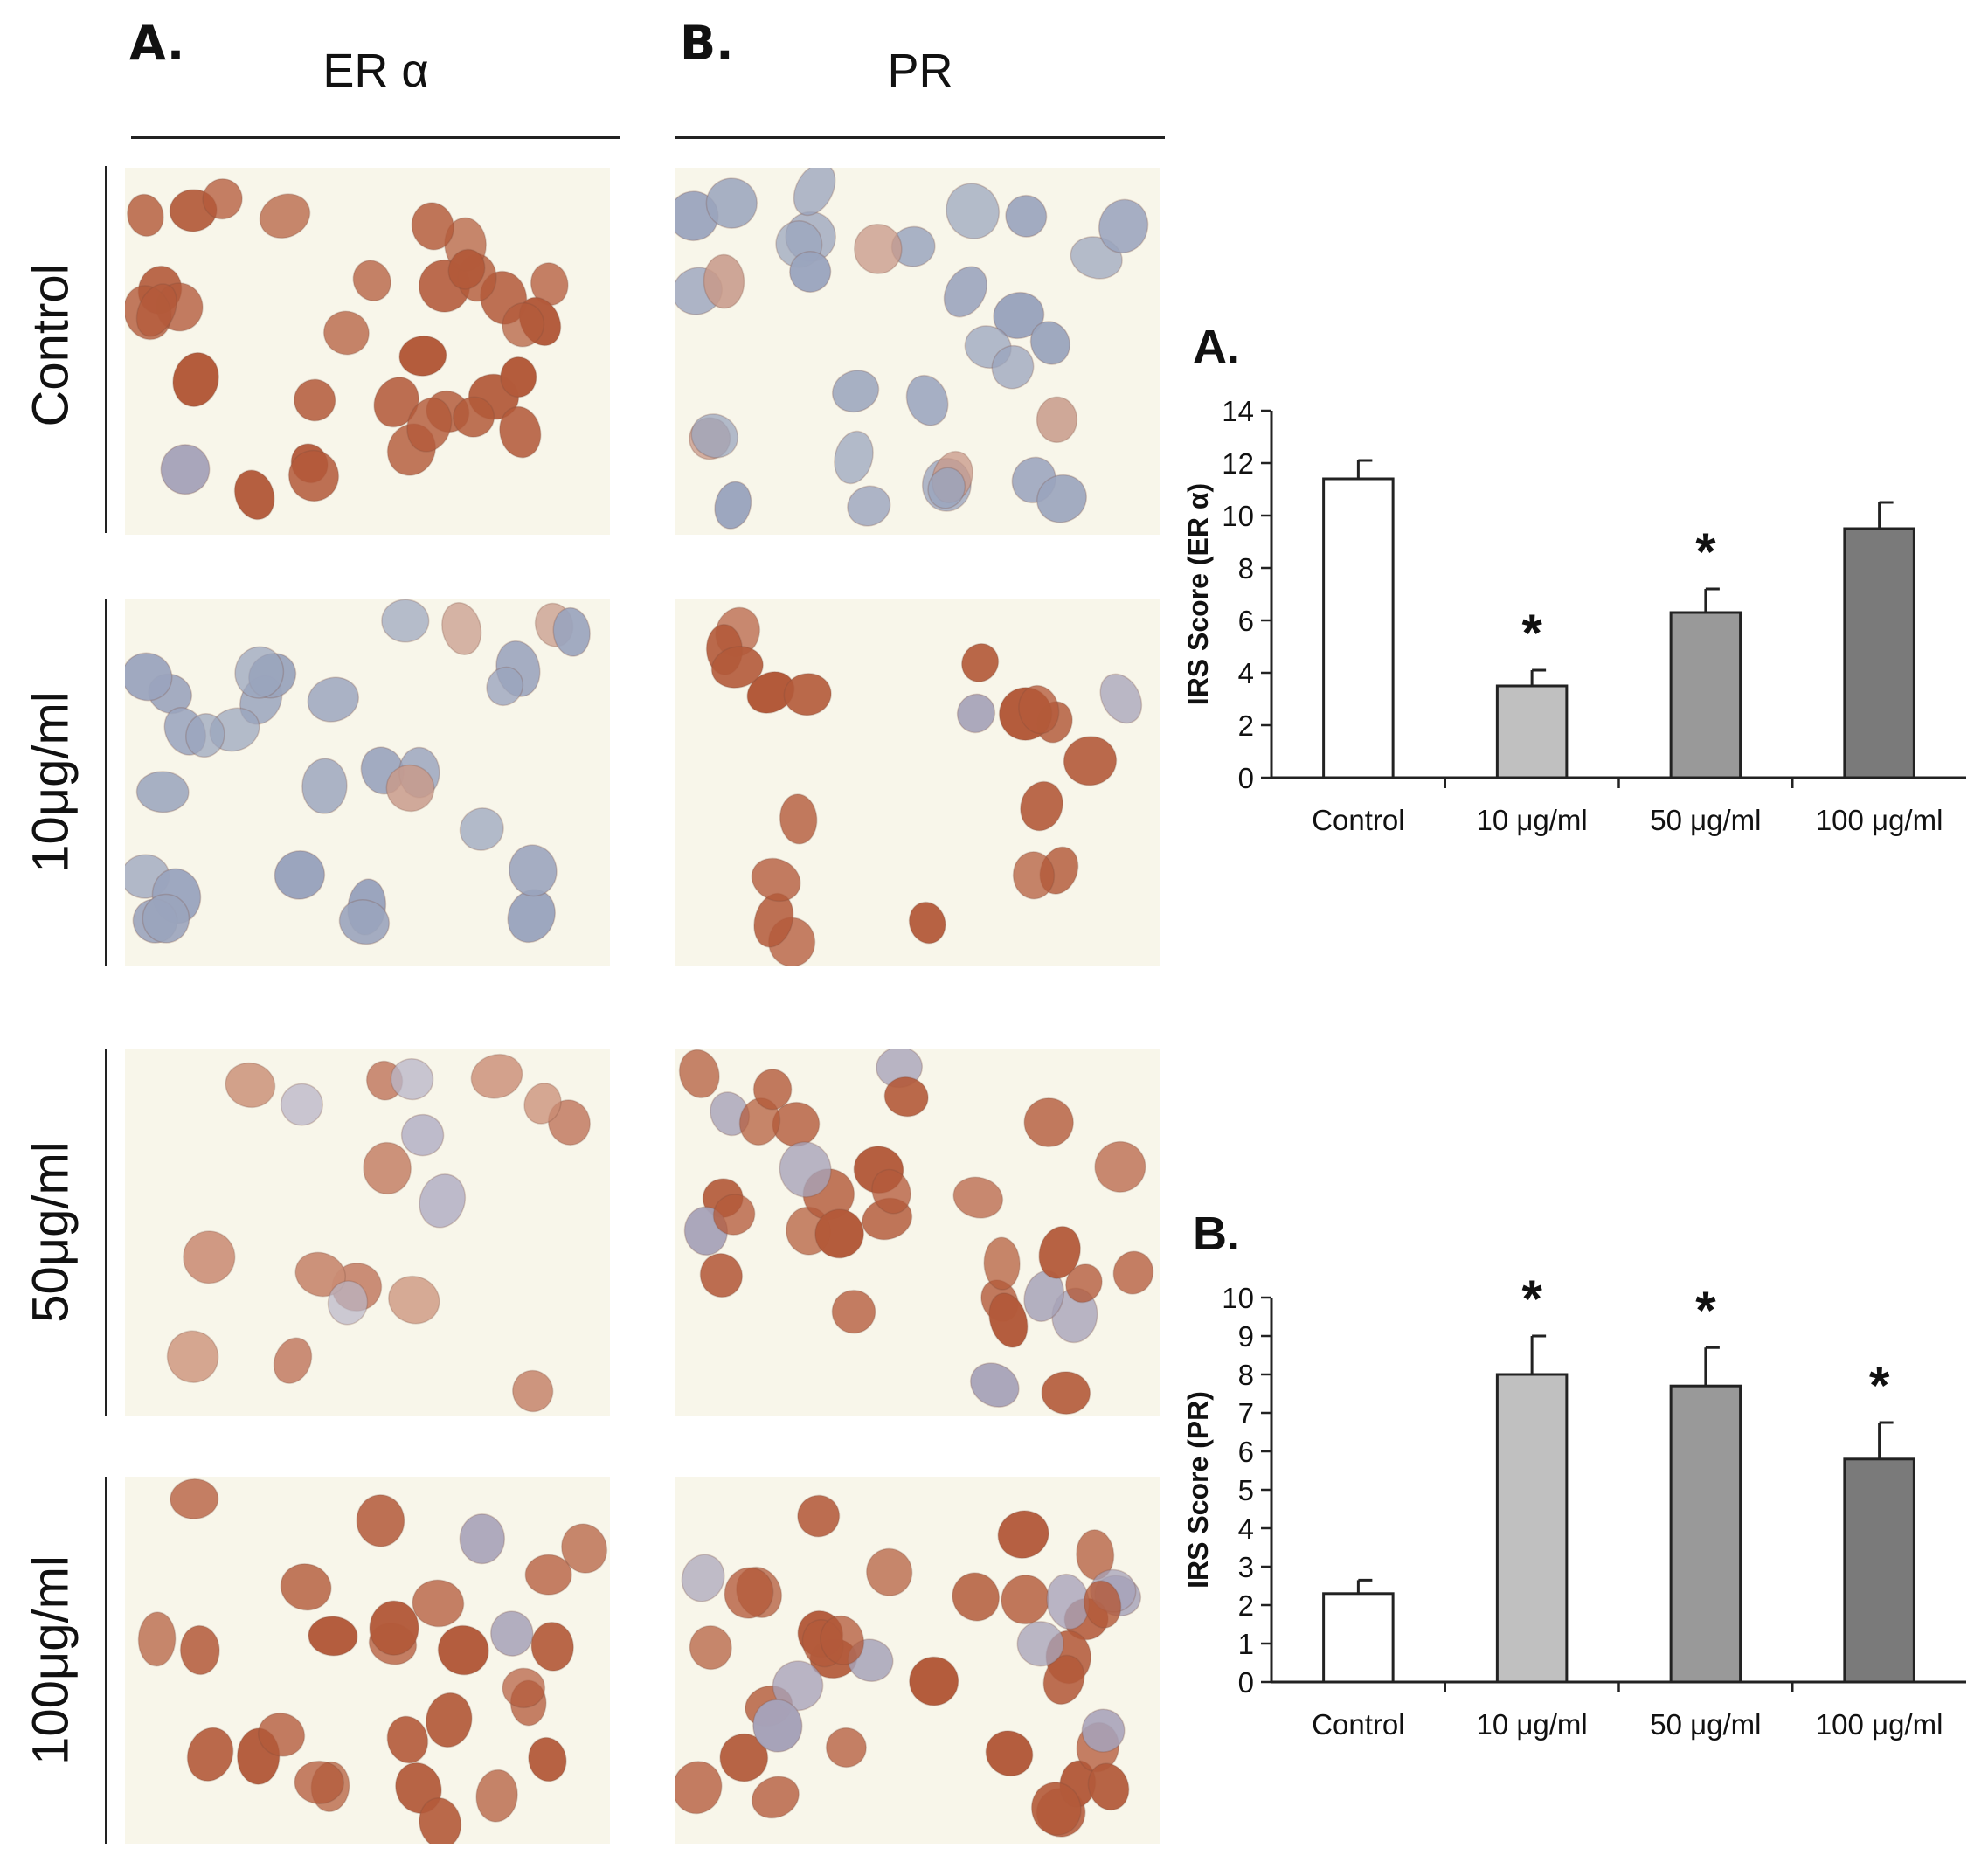  I want to click on y-tick-label: 6, so click(1246, 1452).